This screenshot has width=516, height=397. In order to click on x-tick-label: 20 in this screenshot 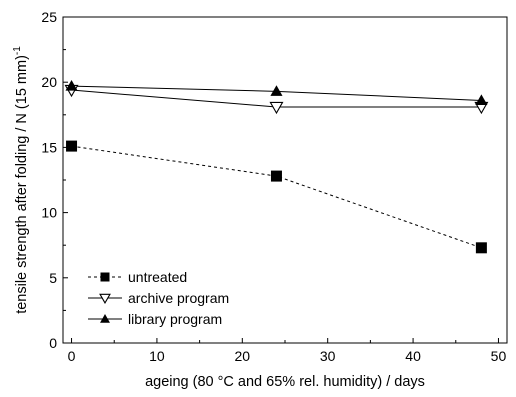, I will do `click(243, 356)`.